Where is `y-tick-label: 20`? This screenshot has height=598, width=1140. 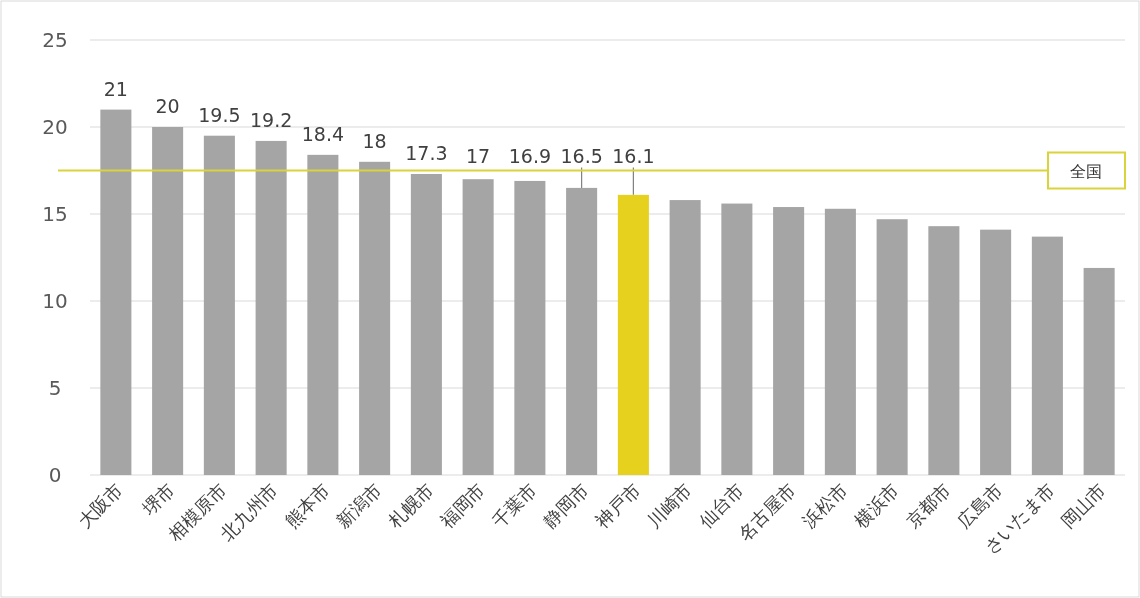 y-tick-label: 20 is located at coordinates (55, 127).